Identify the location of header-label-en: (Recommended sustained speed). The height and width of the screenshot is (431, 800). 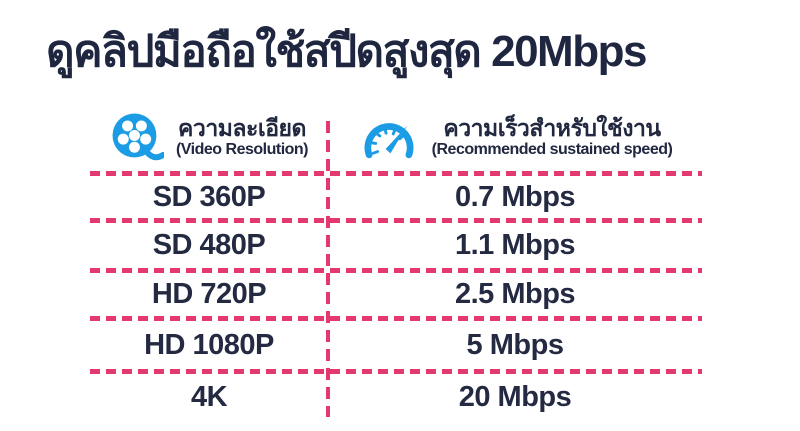
(552, 150).